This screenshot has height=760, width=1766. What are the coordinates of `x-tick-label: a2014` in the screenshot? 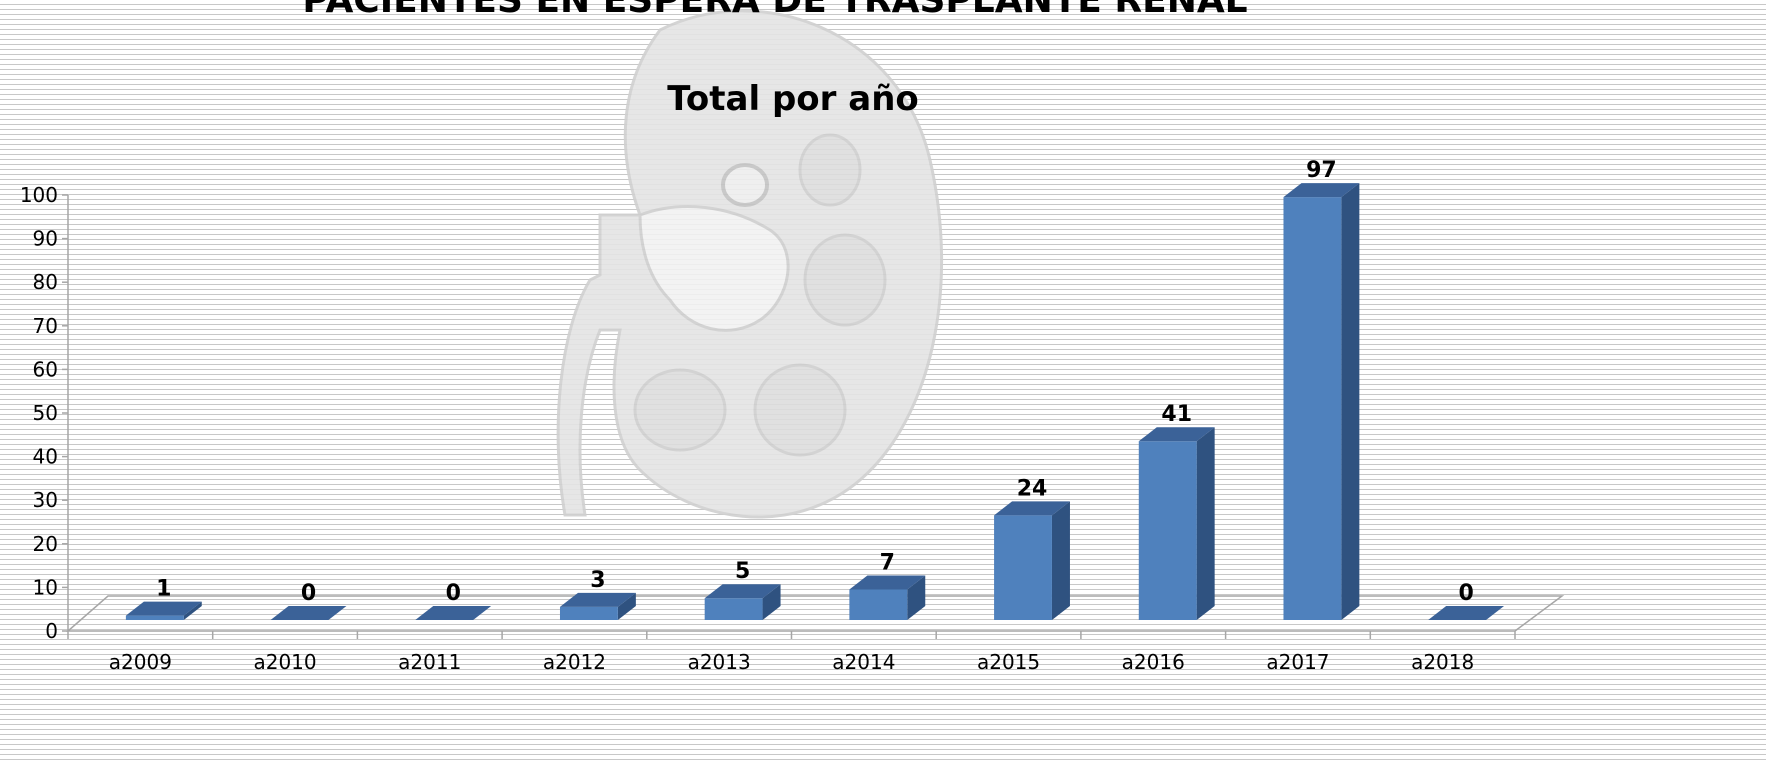 It's located at (863, 662).